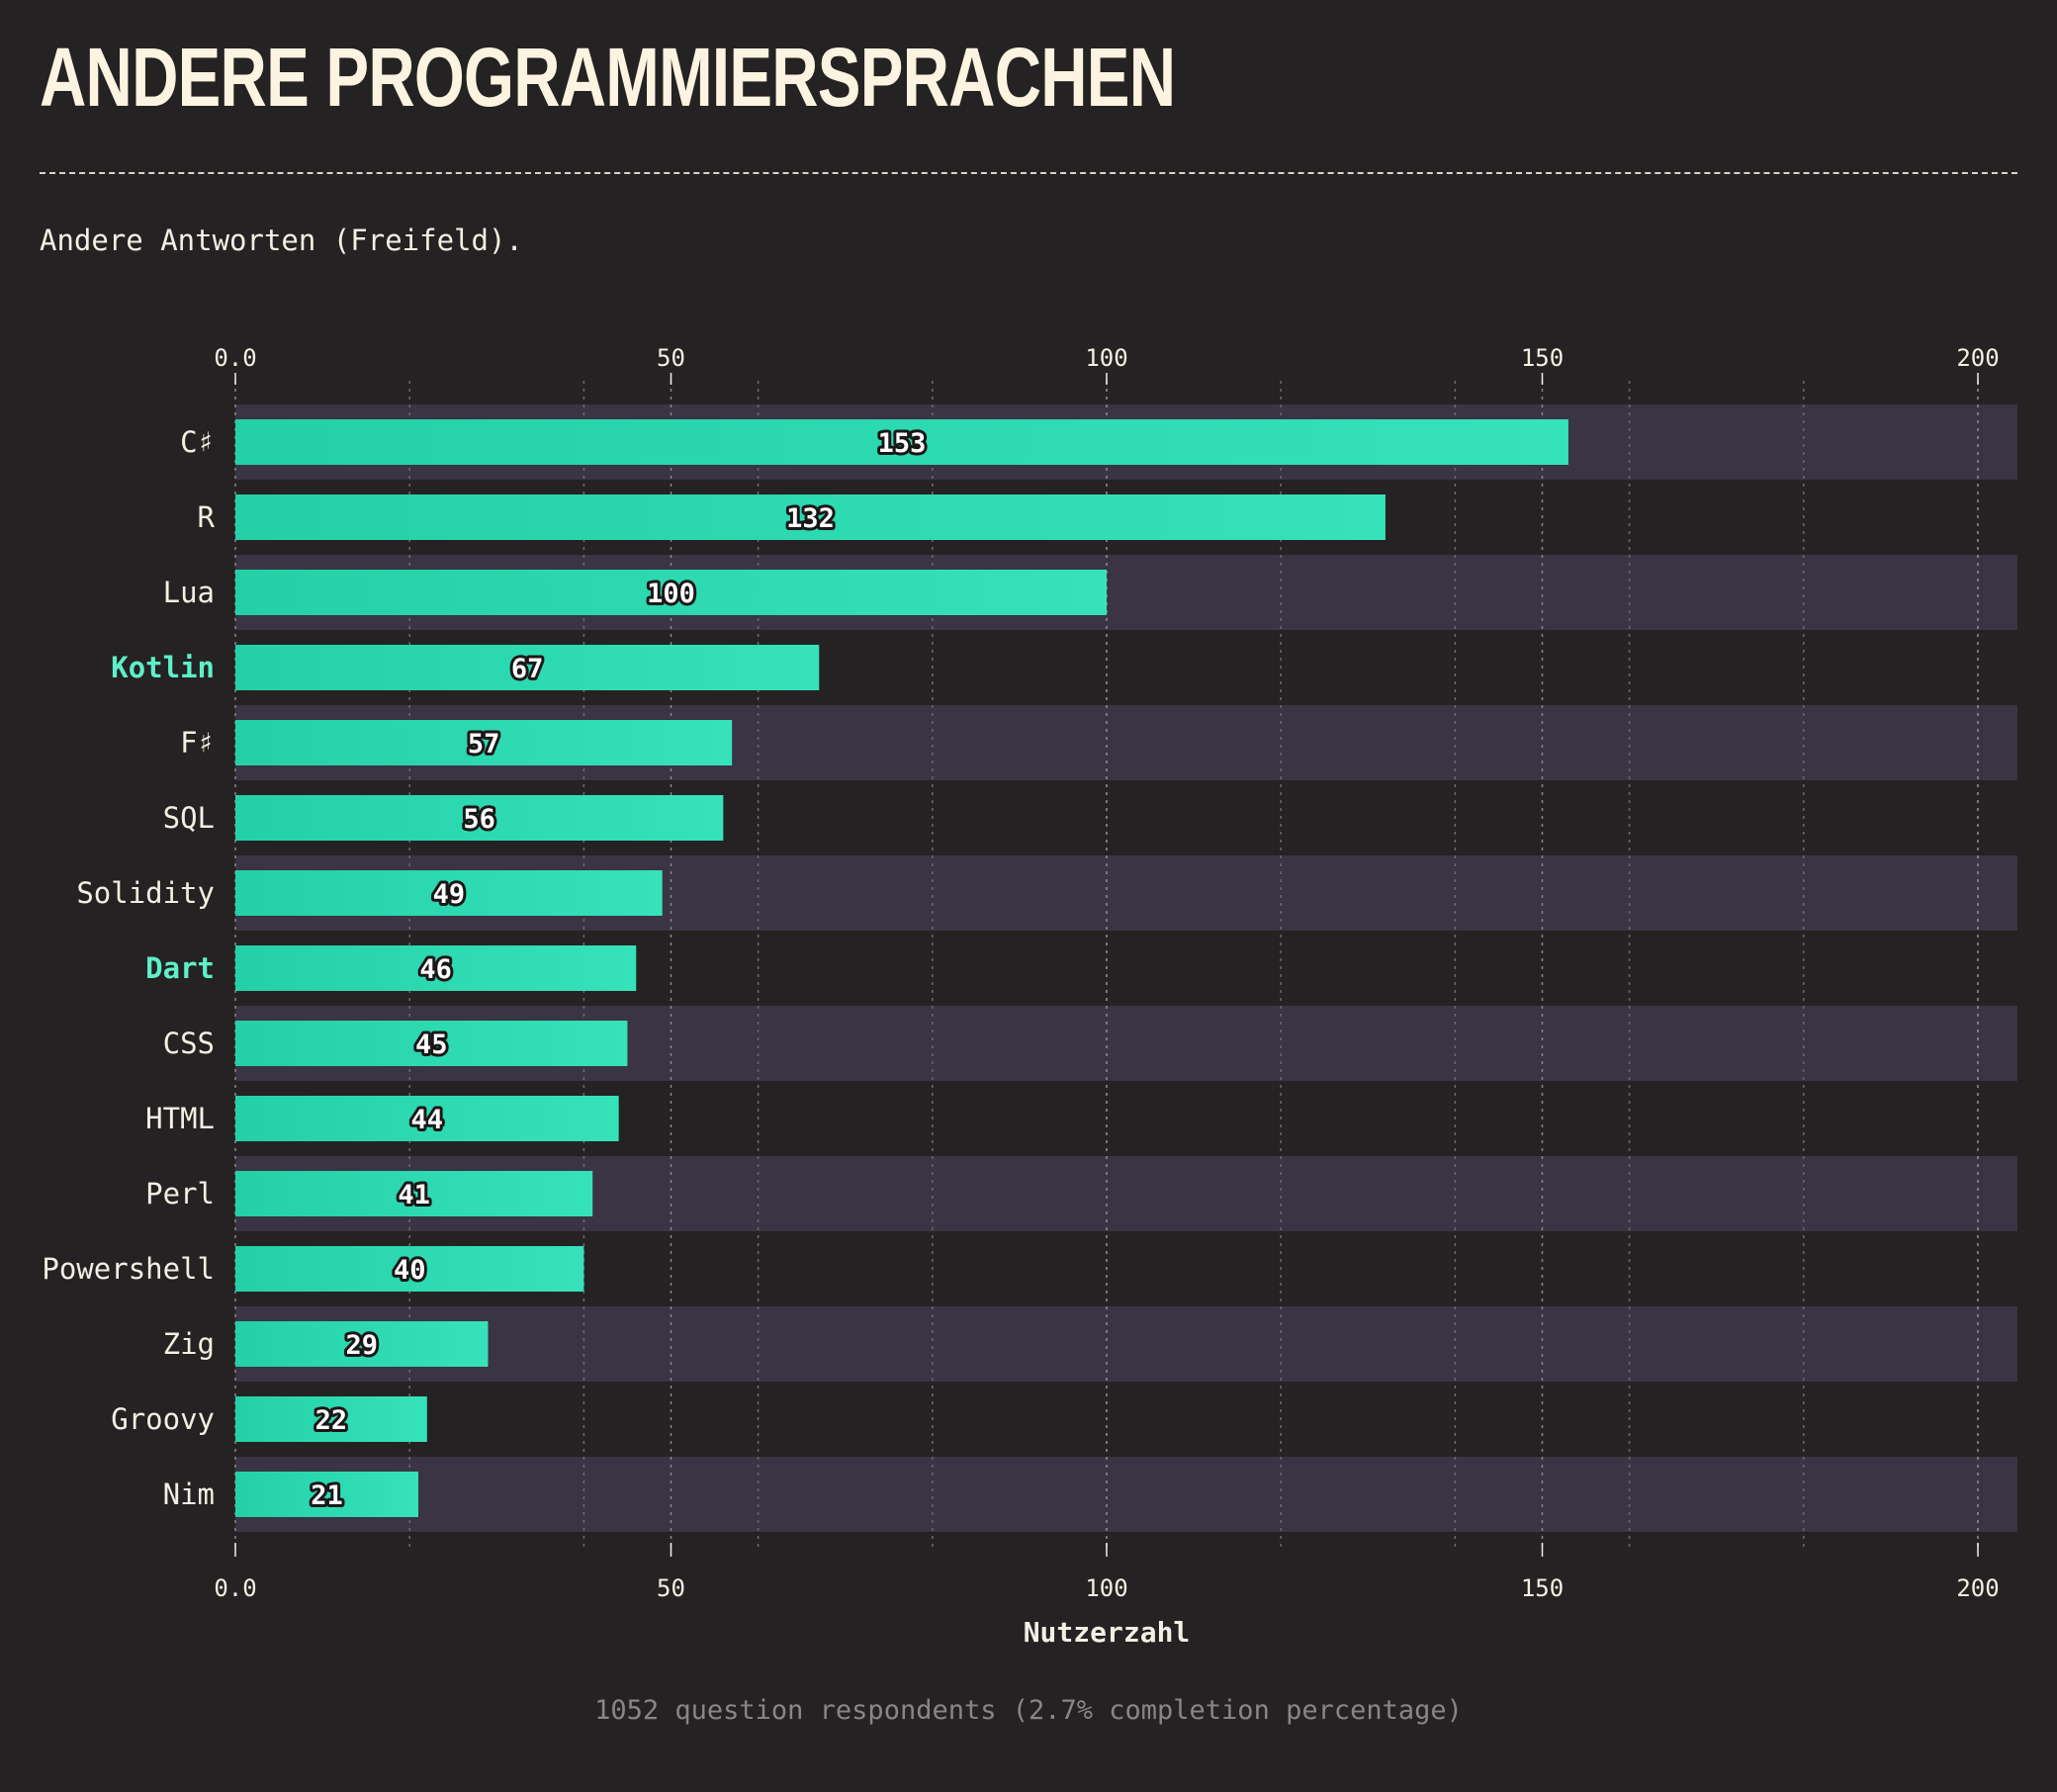  I want to click on tick-label-bottom: 0.0, so click(235, 1588).